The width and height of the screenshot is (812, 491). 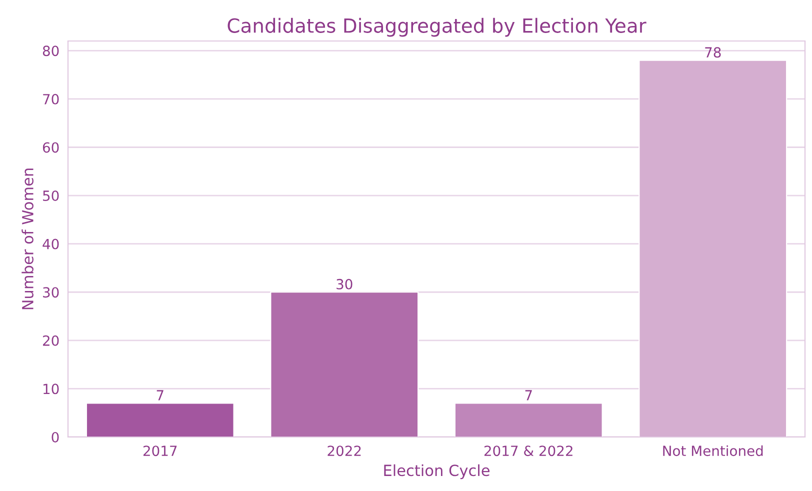 I want to click on y-tick-label: 80, so click(x=50, y=51).